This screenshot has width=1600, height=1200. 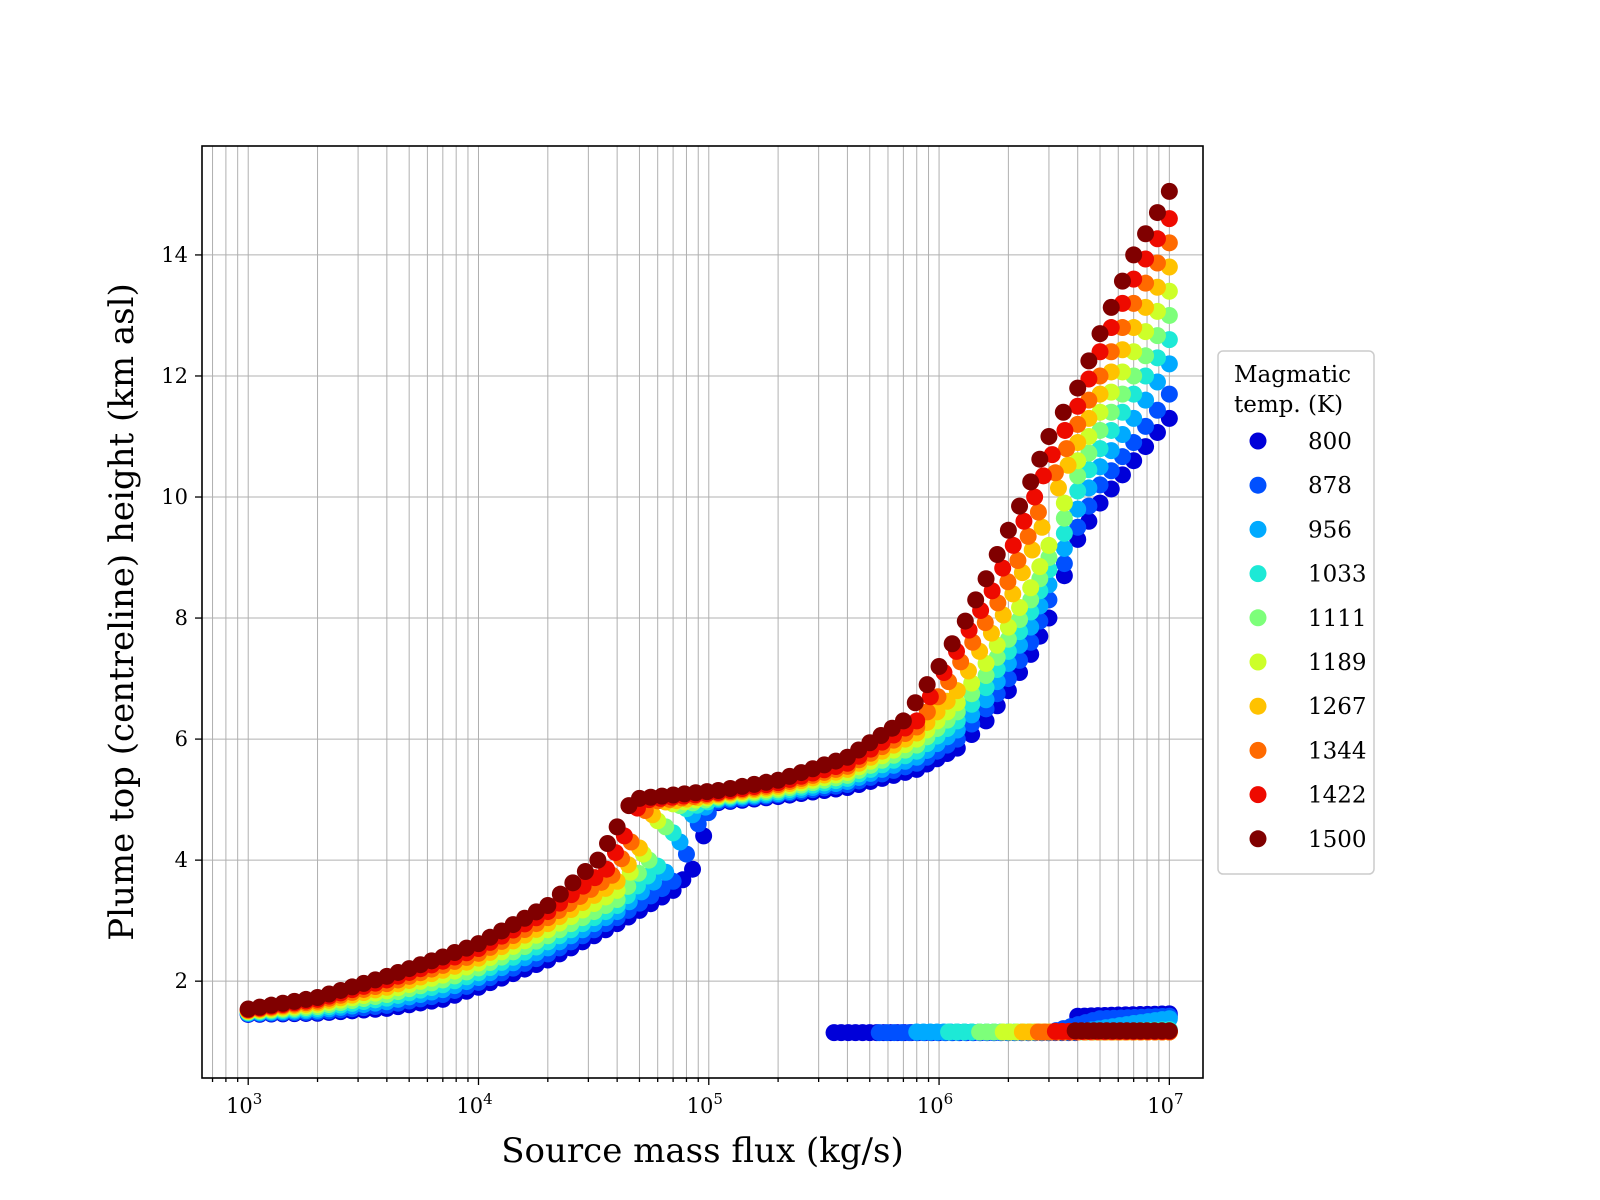 I want to click on x-tick-label: 10³, so click(x=244, y=1104).